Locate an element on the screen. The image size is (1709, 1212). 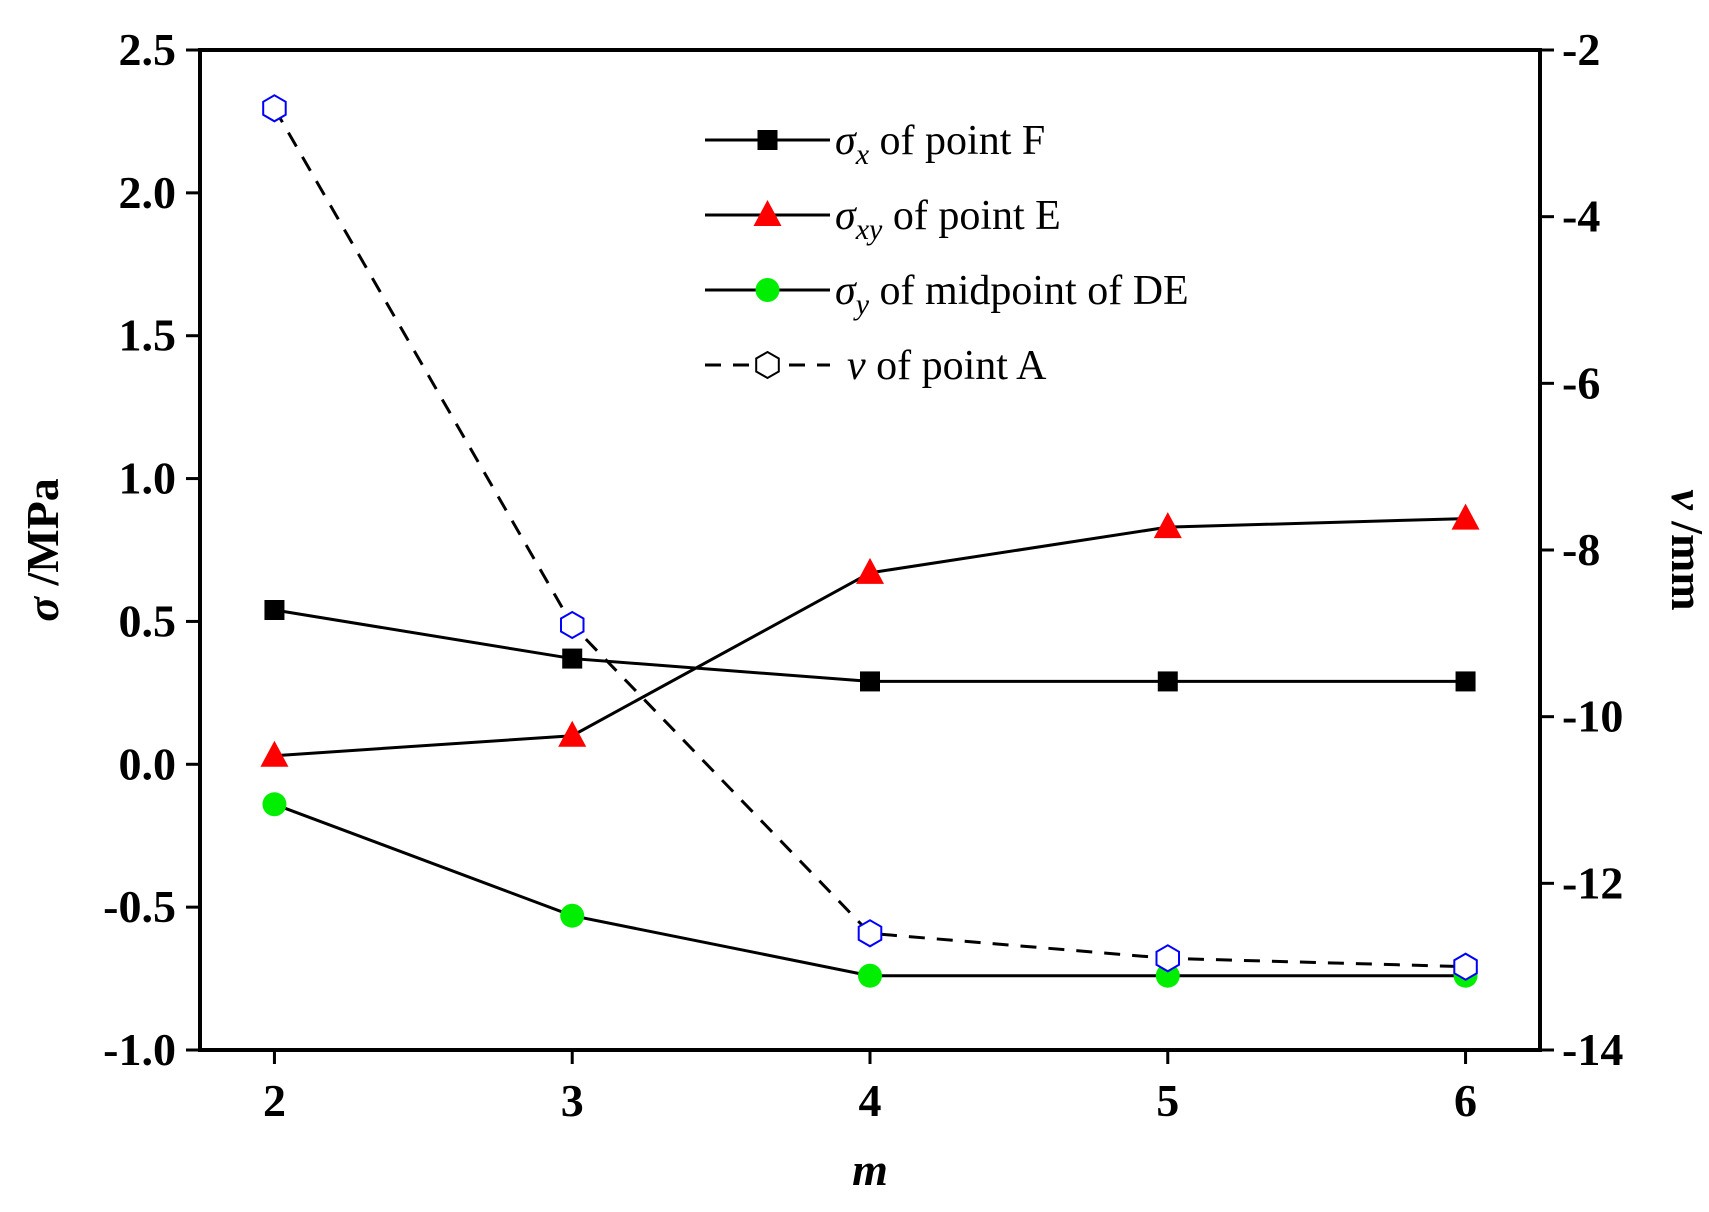
legend-text-rest: of point E is located at coordinates (971, 216).